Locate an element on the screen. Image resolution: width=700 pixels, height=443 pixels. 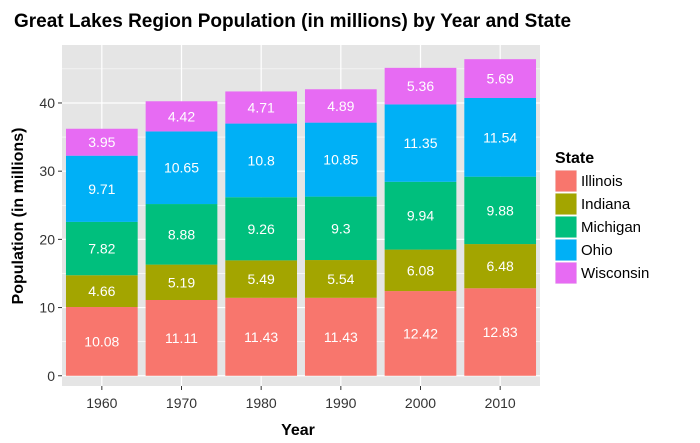
y-axis: 0 10 20 30 40 is located at coordinates (50, 239).